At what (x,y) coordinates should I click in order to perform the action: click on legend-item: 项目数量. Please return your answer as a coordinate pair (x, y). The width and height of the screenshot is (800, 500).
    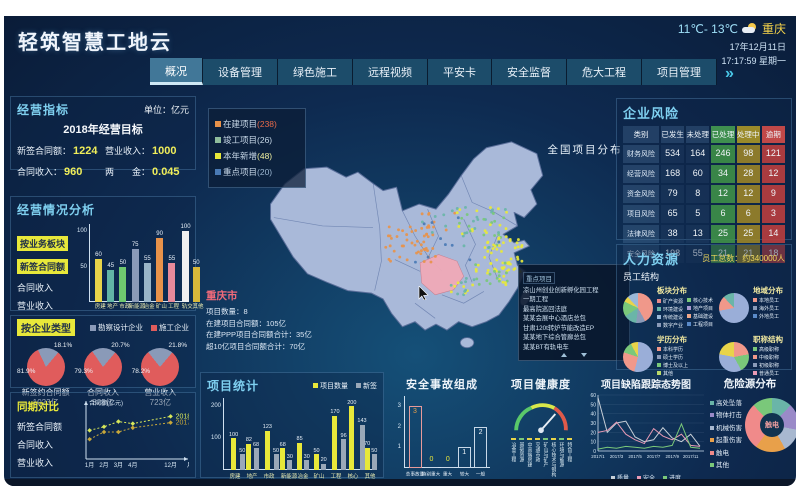
    Looking at the image, I should click on (330, 386).